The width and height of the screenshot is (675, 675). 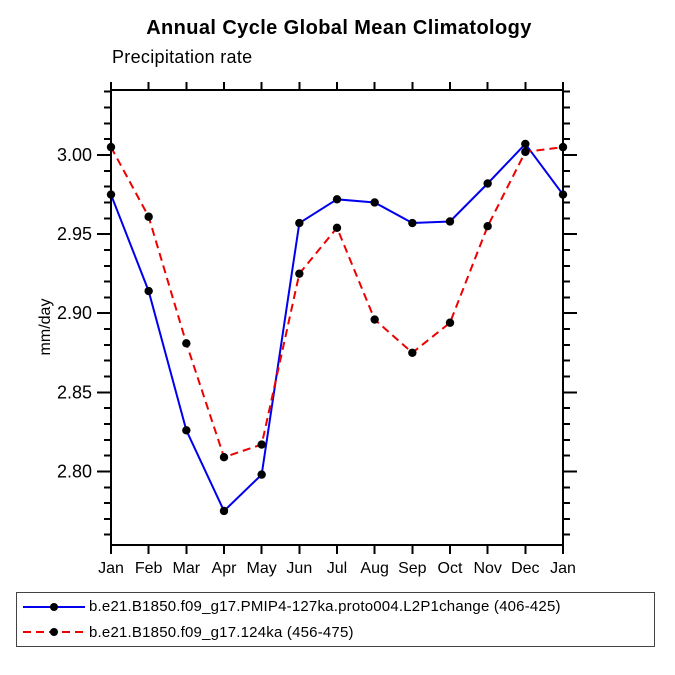 I want to click on legend-line-sample-red, so click(x=54, y=632).